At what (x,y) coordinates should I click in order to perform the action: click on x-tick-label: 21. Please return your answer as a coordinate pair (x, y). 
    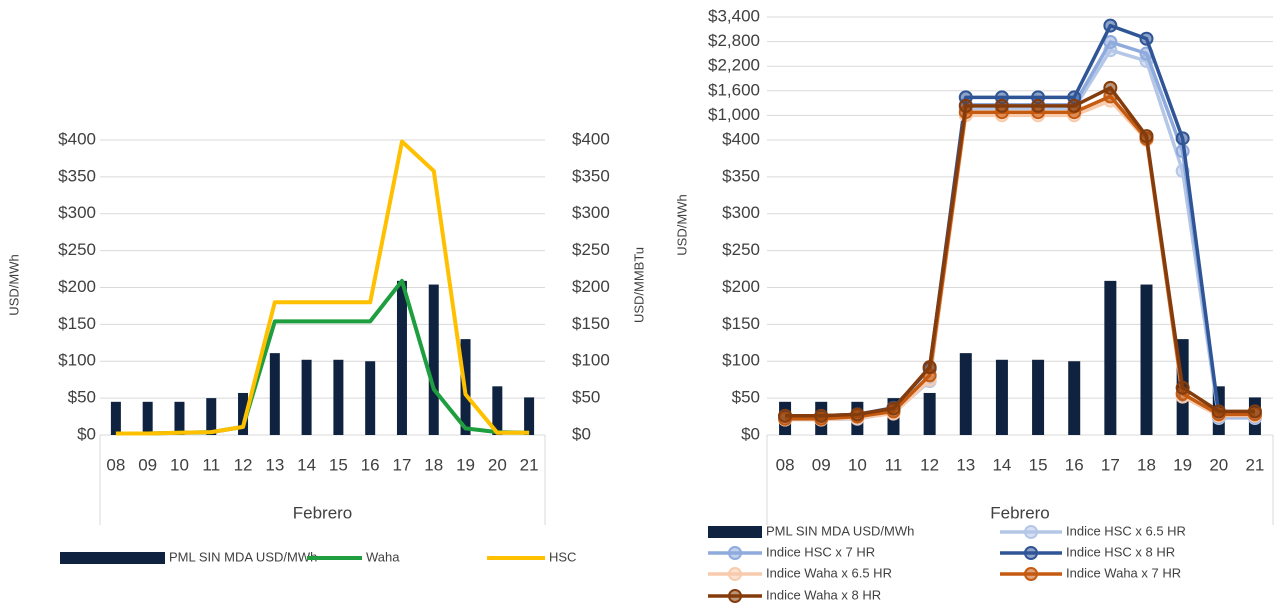
    Looking at the image, I should click on (529, 464).